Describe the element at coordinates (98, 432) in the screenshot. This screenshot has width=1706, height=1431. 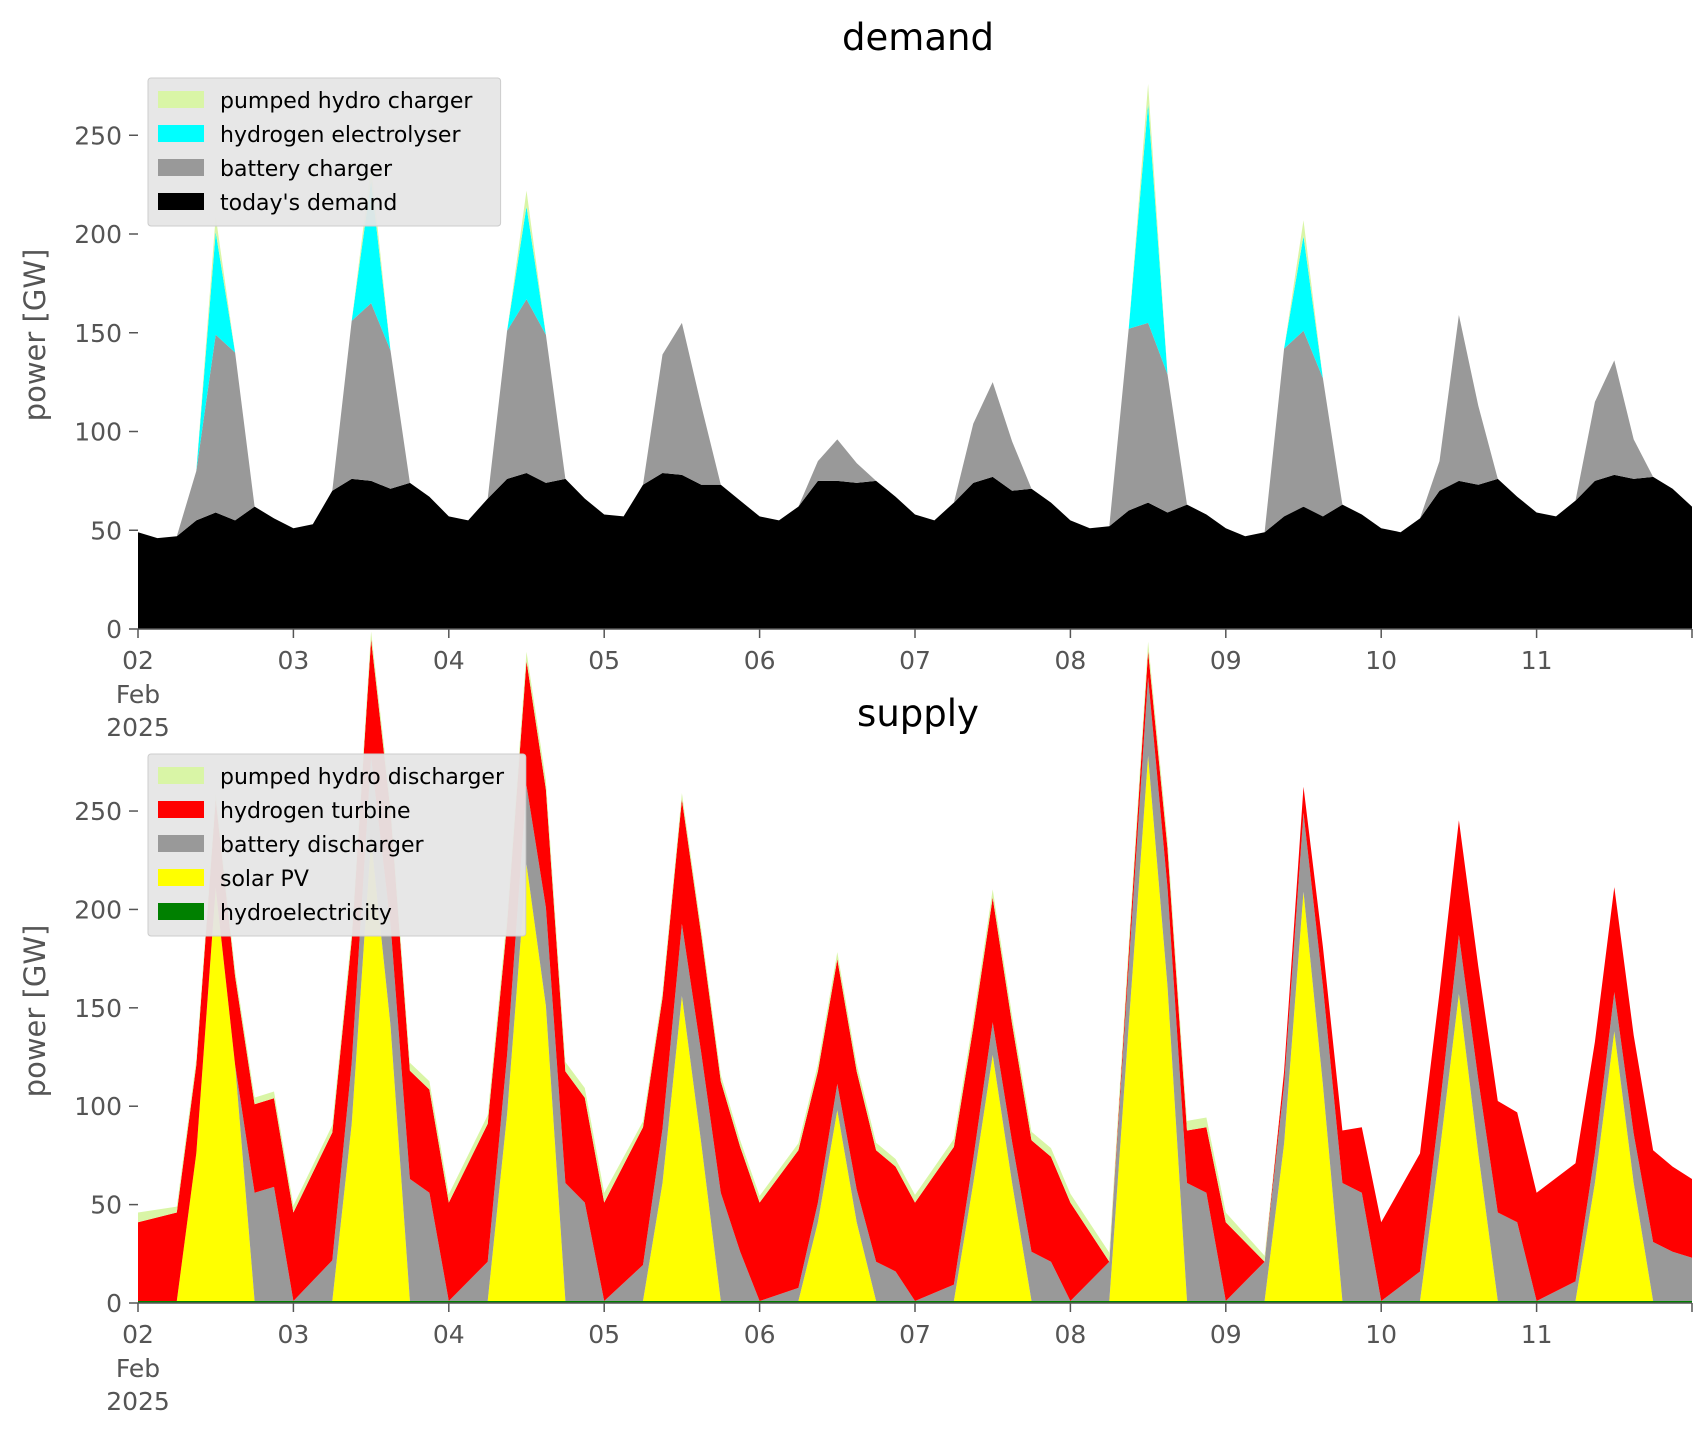
I see `demand-y-tick-label: 100` at that location.